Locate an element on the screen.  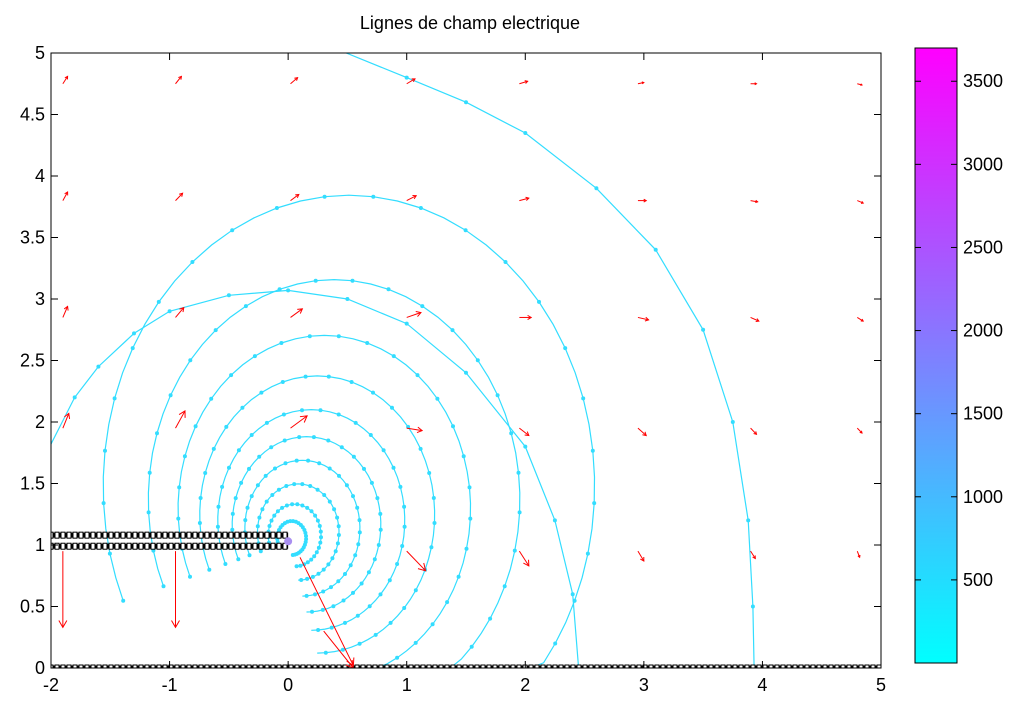
colorbar-tick-label: 3500 is located at coordinates (983, 81).